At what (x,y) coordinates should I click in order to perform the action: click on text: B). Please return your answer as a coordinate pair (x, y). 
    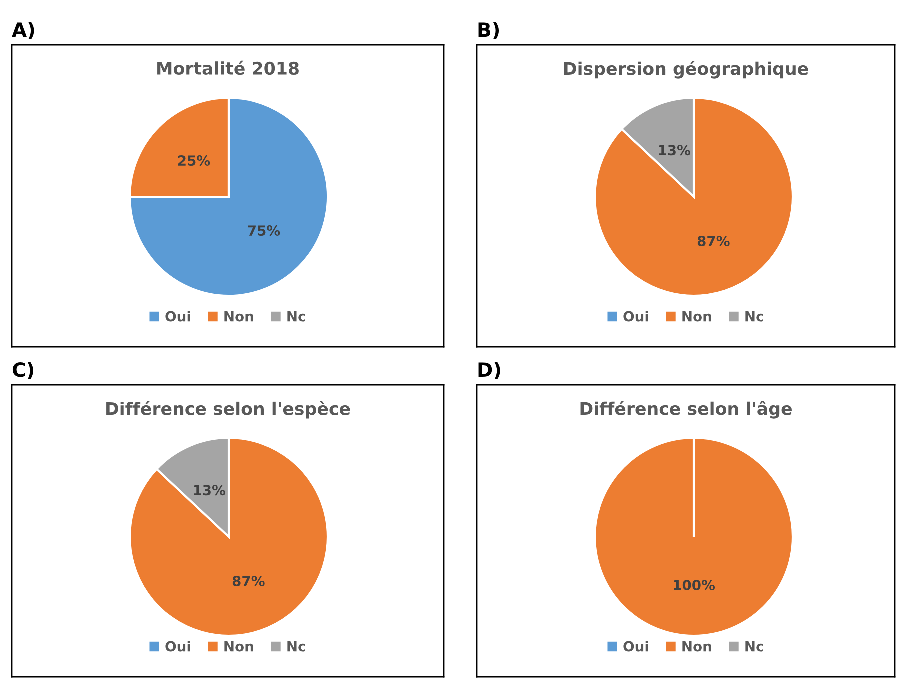
    Looking at the image, I should click on (489, 31).